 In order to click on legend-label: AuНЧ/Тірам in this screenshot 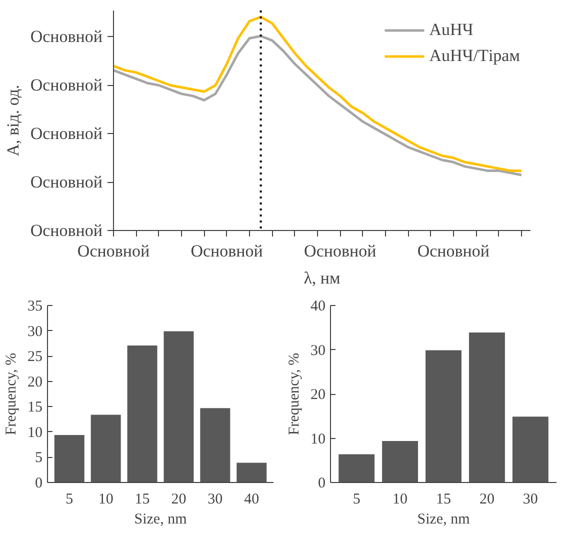, I will do `click(474, 56)`.